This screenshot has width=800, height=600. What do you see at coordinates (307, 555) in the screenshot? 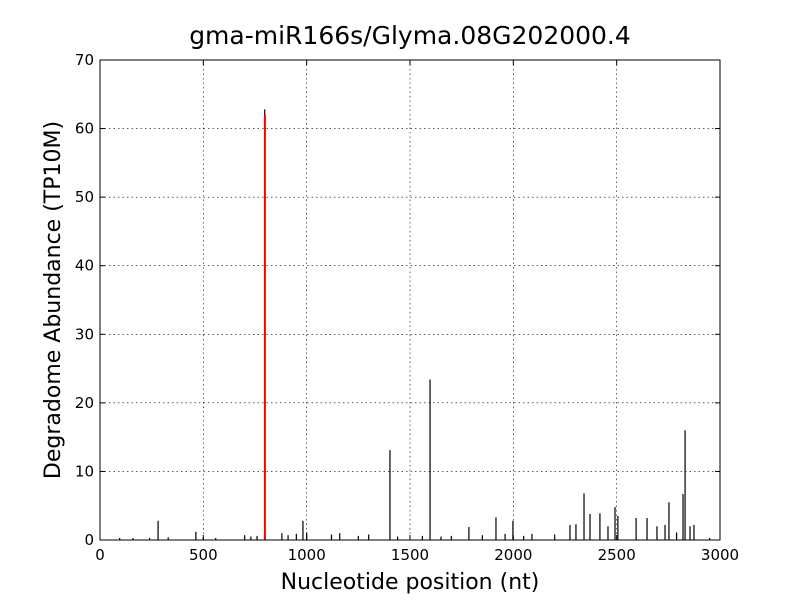
I see `x-tick-label: 1000` at bounding box center [307, 555].